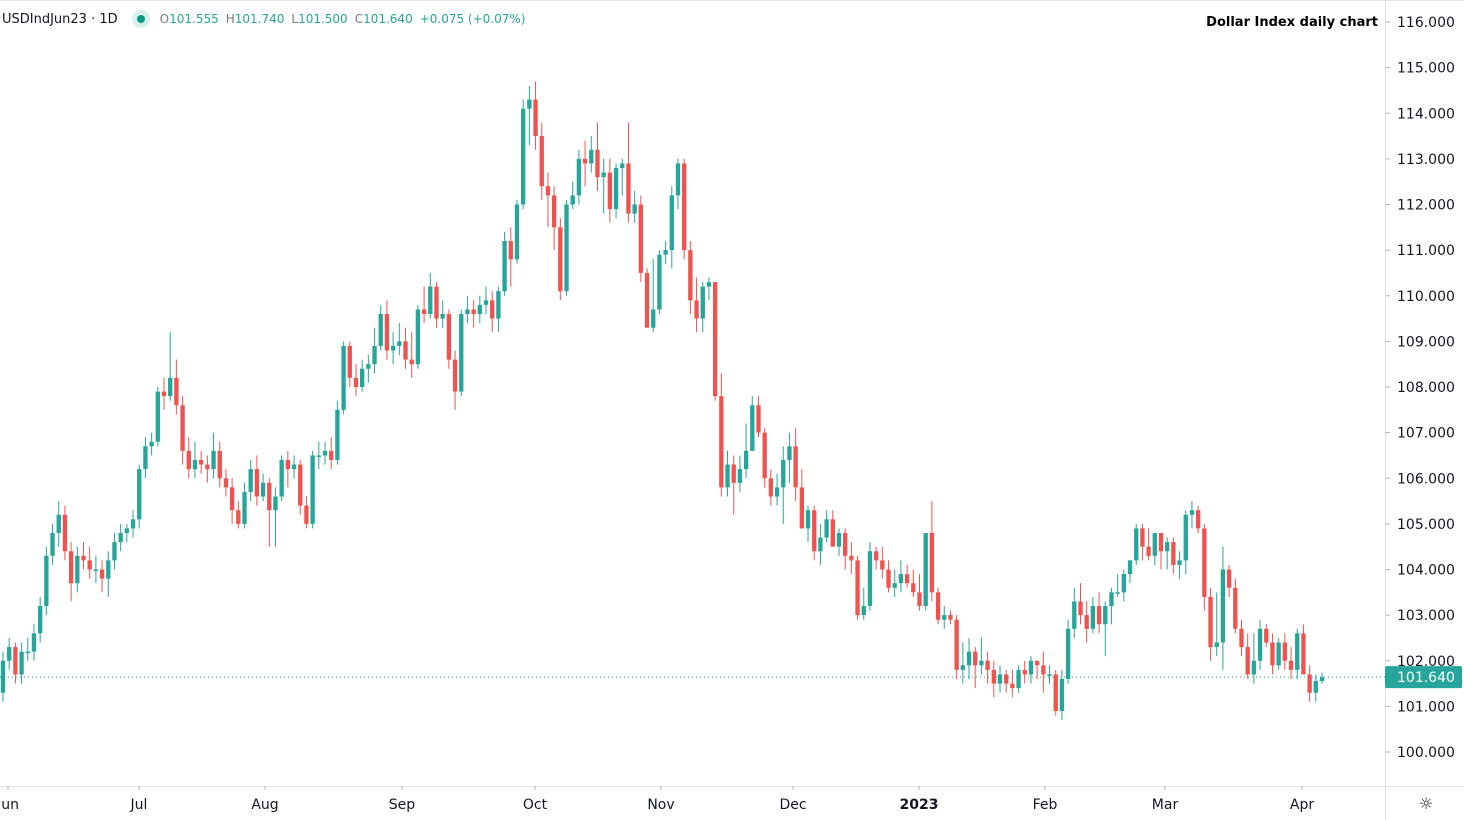 The image size is (1464, 820). Describe the element at coordinates (1423, 677) in the screenshot. I see `last-price-badge` at that location.